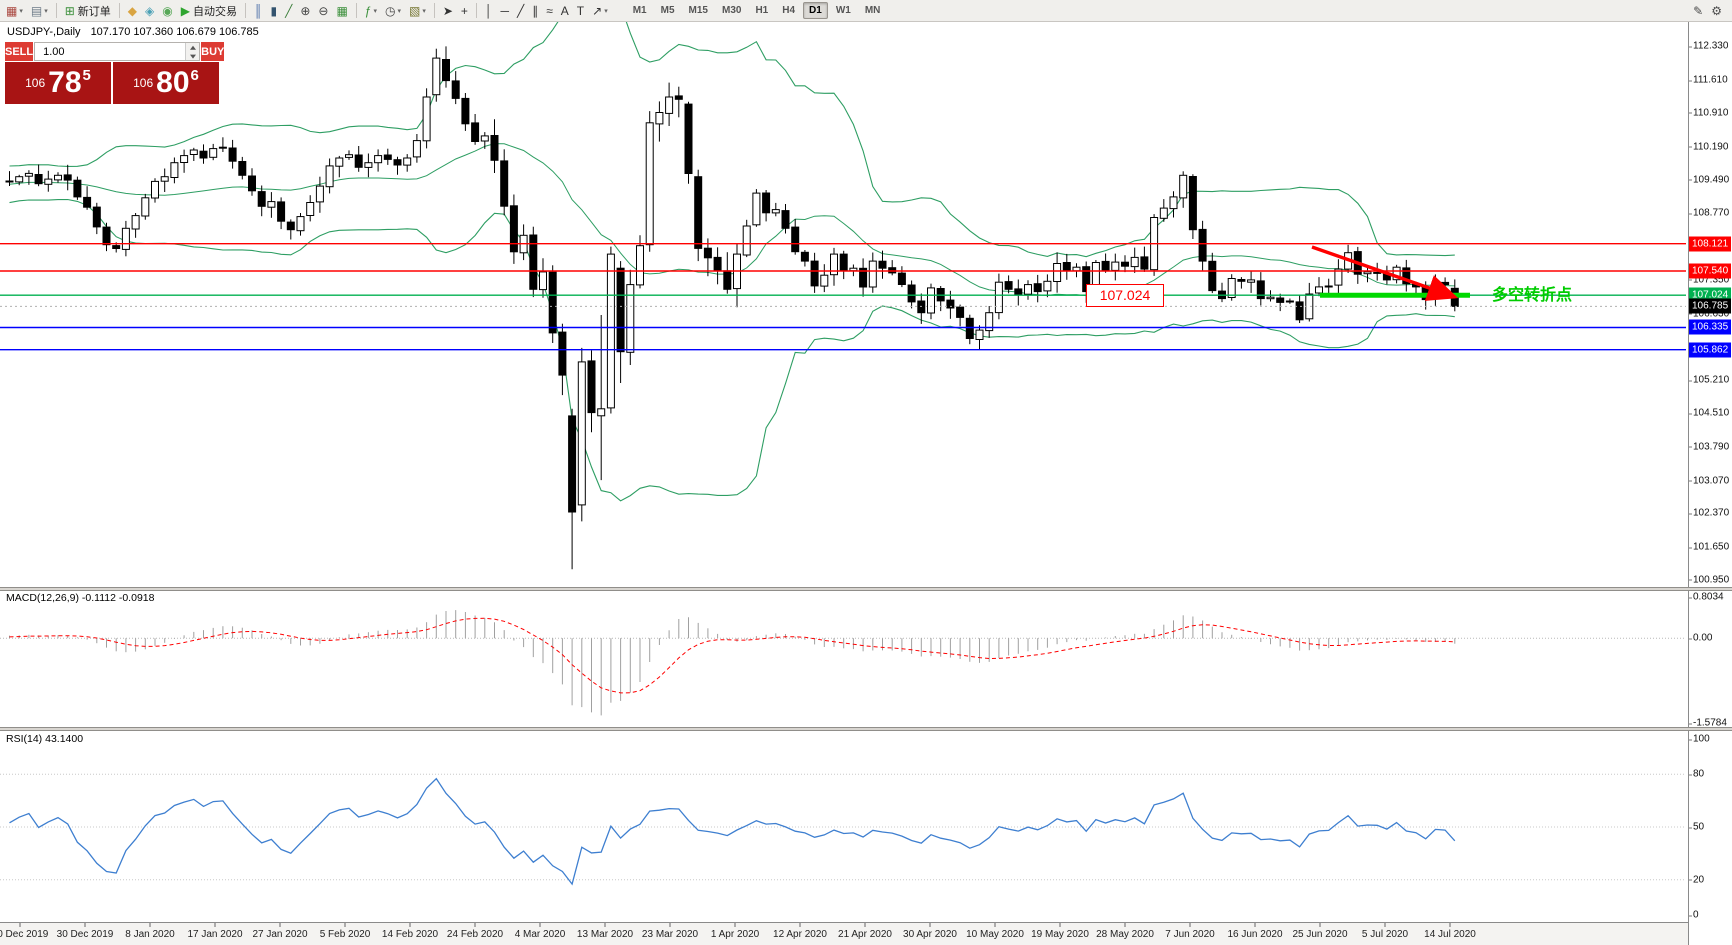  Describe the element at coordinates (698, 10) in the screenshot. I see `timeframe-m15-button: M15` at that location.